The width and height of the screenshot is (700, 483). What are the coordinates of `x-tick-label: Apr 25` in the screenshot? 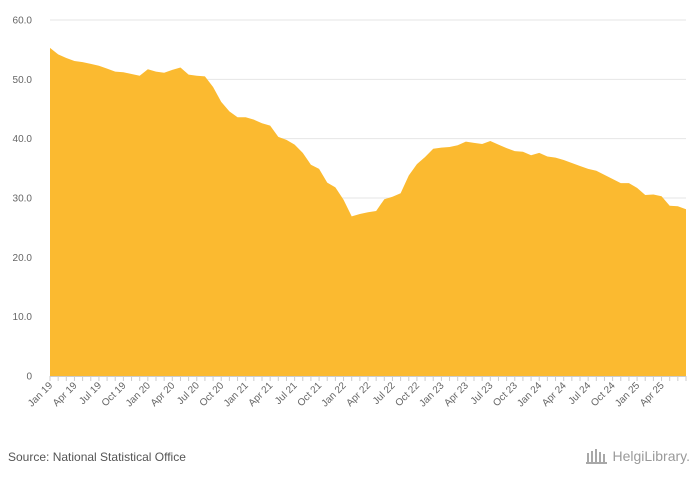 It's located at (652, 394).